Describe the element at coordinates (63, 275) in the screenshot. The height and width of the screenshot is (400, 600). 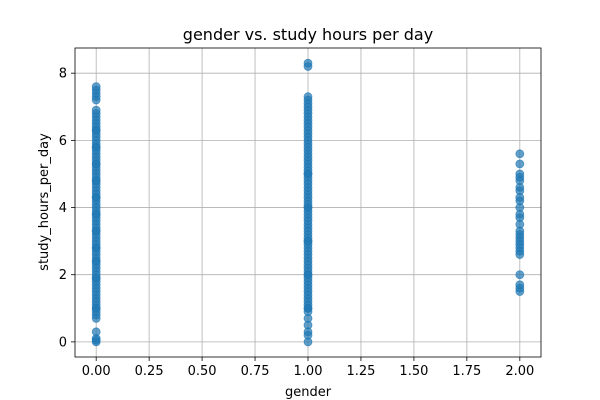
I see `y-tick-label: 2` at that location.